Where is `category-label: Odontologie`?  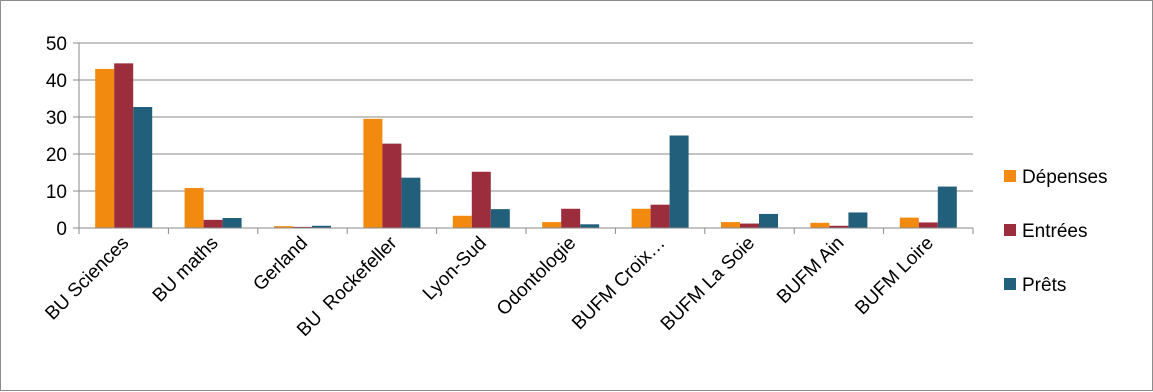
category-label: Odontologie is located at coordinates (536, 276).